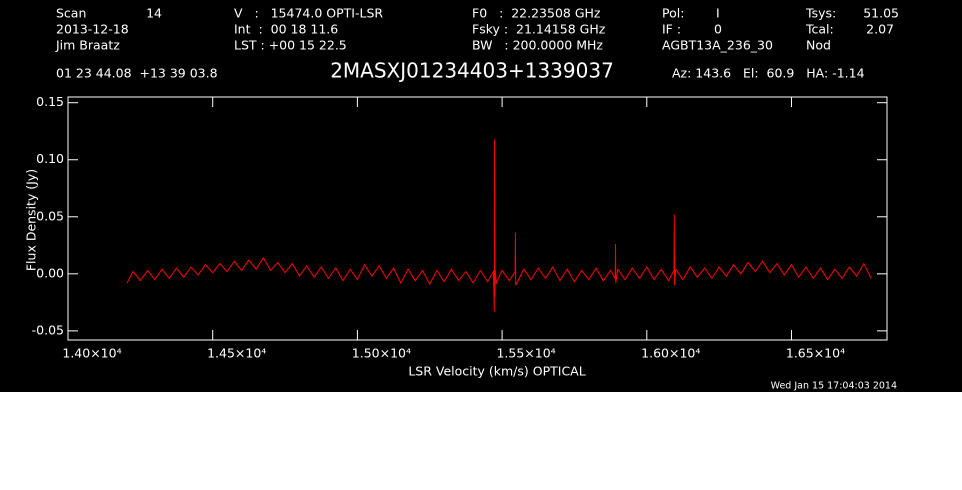  What do you see at coordinates (308, 13) in the screenshot?
I see `header-text: V : 15474.0 OPTI-LSR` at bounding box center [308, 13].